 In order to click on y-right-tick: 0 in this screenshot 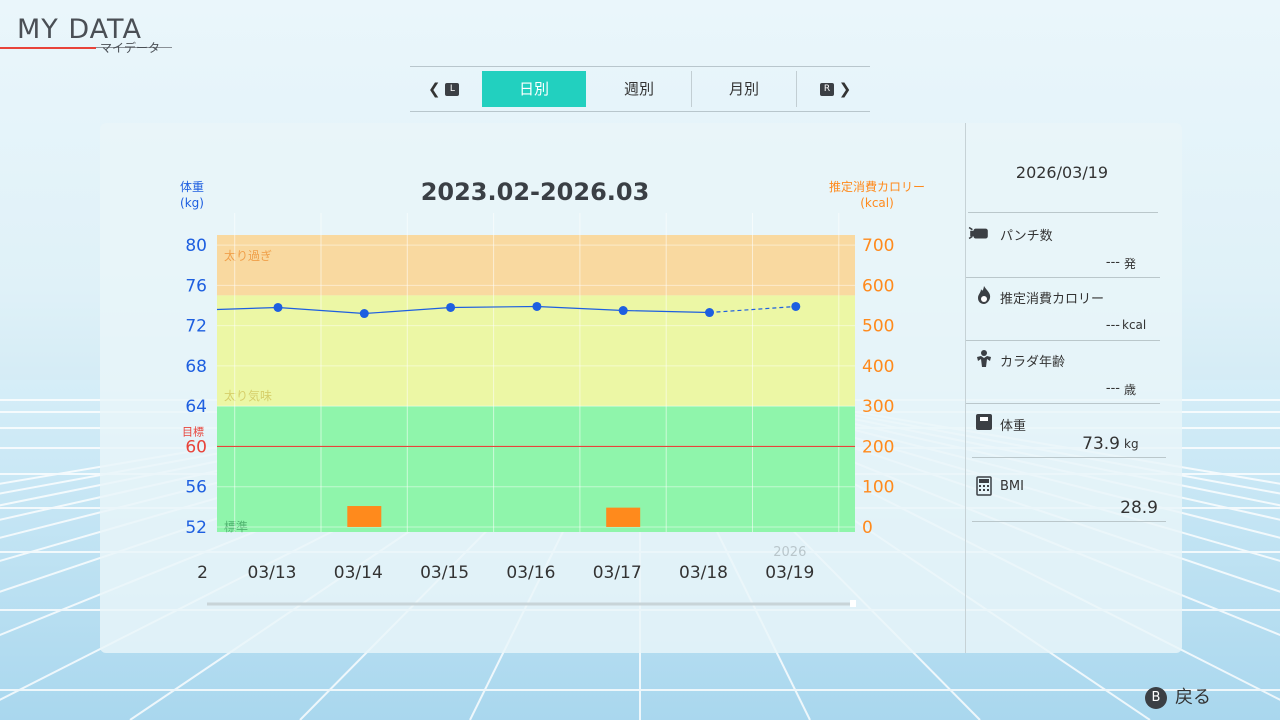, I will do `click(867, 528)`.